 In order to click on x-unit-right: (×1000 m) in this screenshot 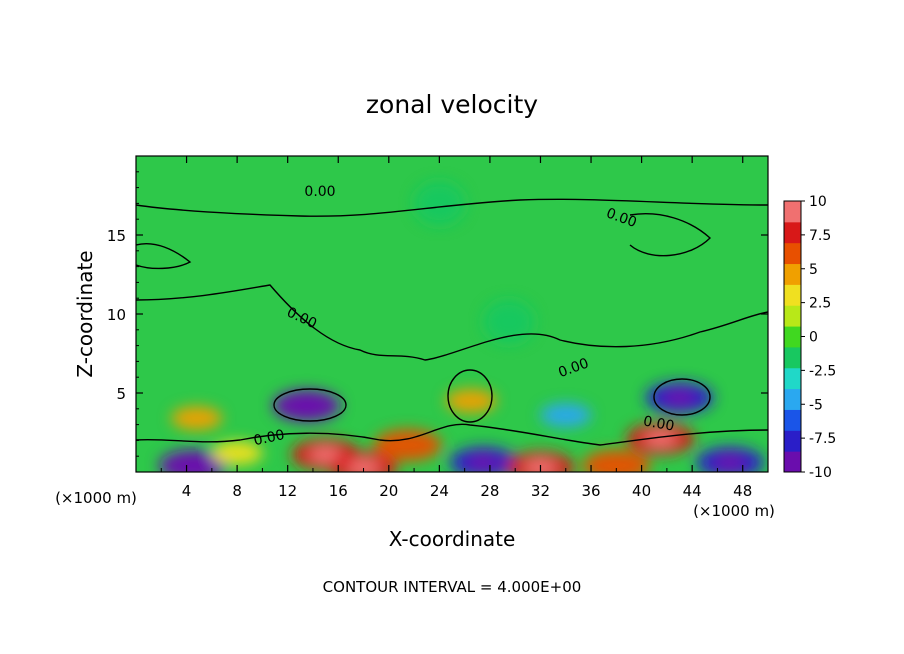, I will do `click(734, 511)`.